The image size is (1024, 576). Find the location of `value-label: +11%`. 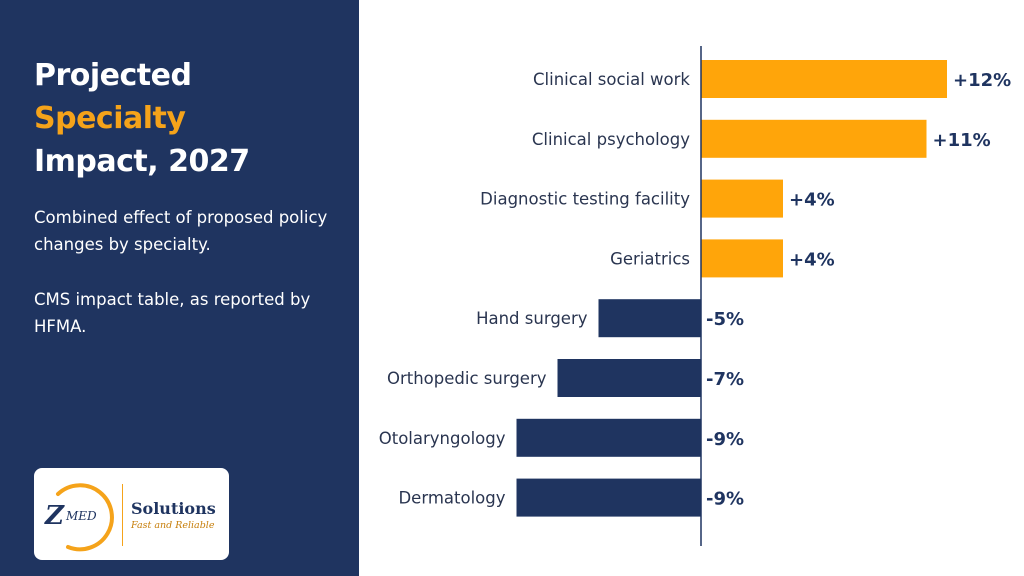

value-label: +11% is located at coordinates (962, 140).